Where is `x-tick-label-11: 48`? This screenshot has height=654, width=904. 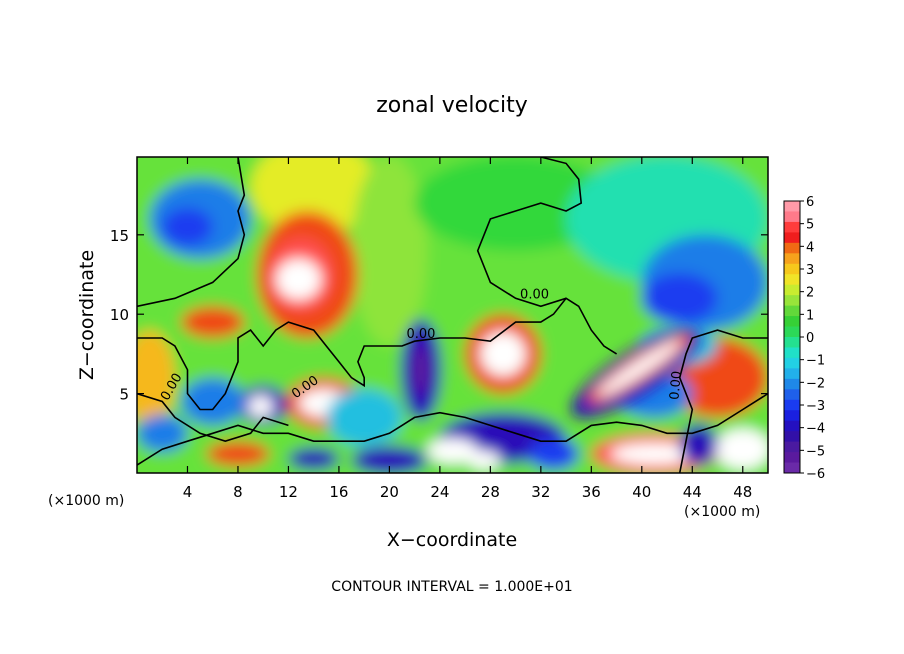 x-tick-label-11: 48 is located at coordinates (742, 492).